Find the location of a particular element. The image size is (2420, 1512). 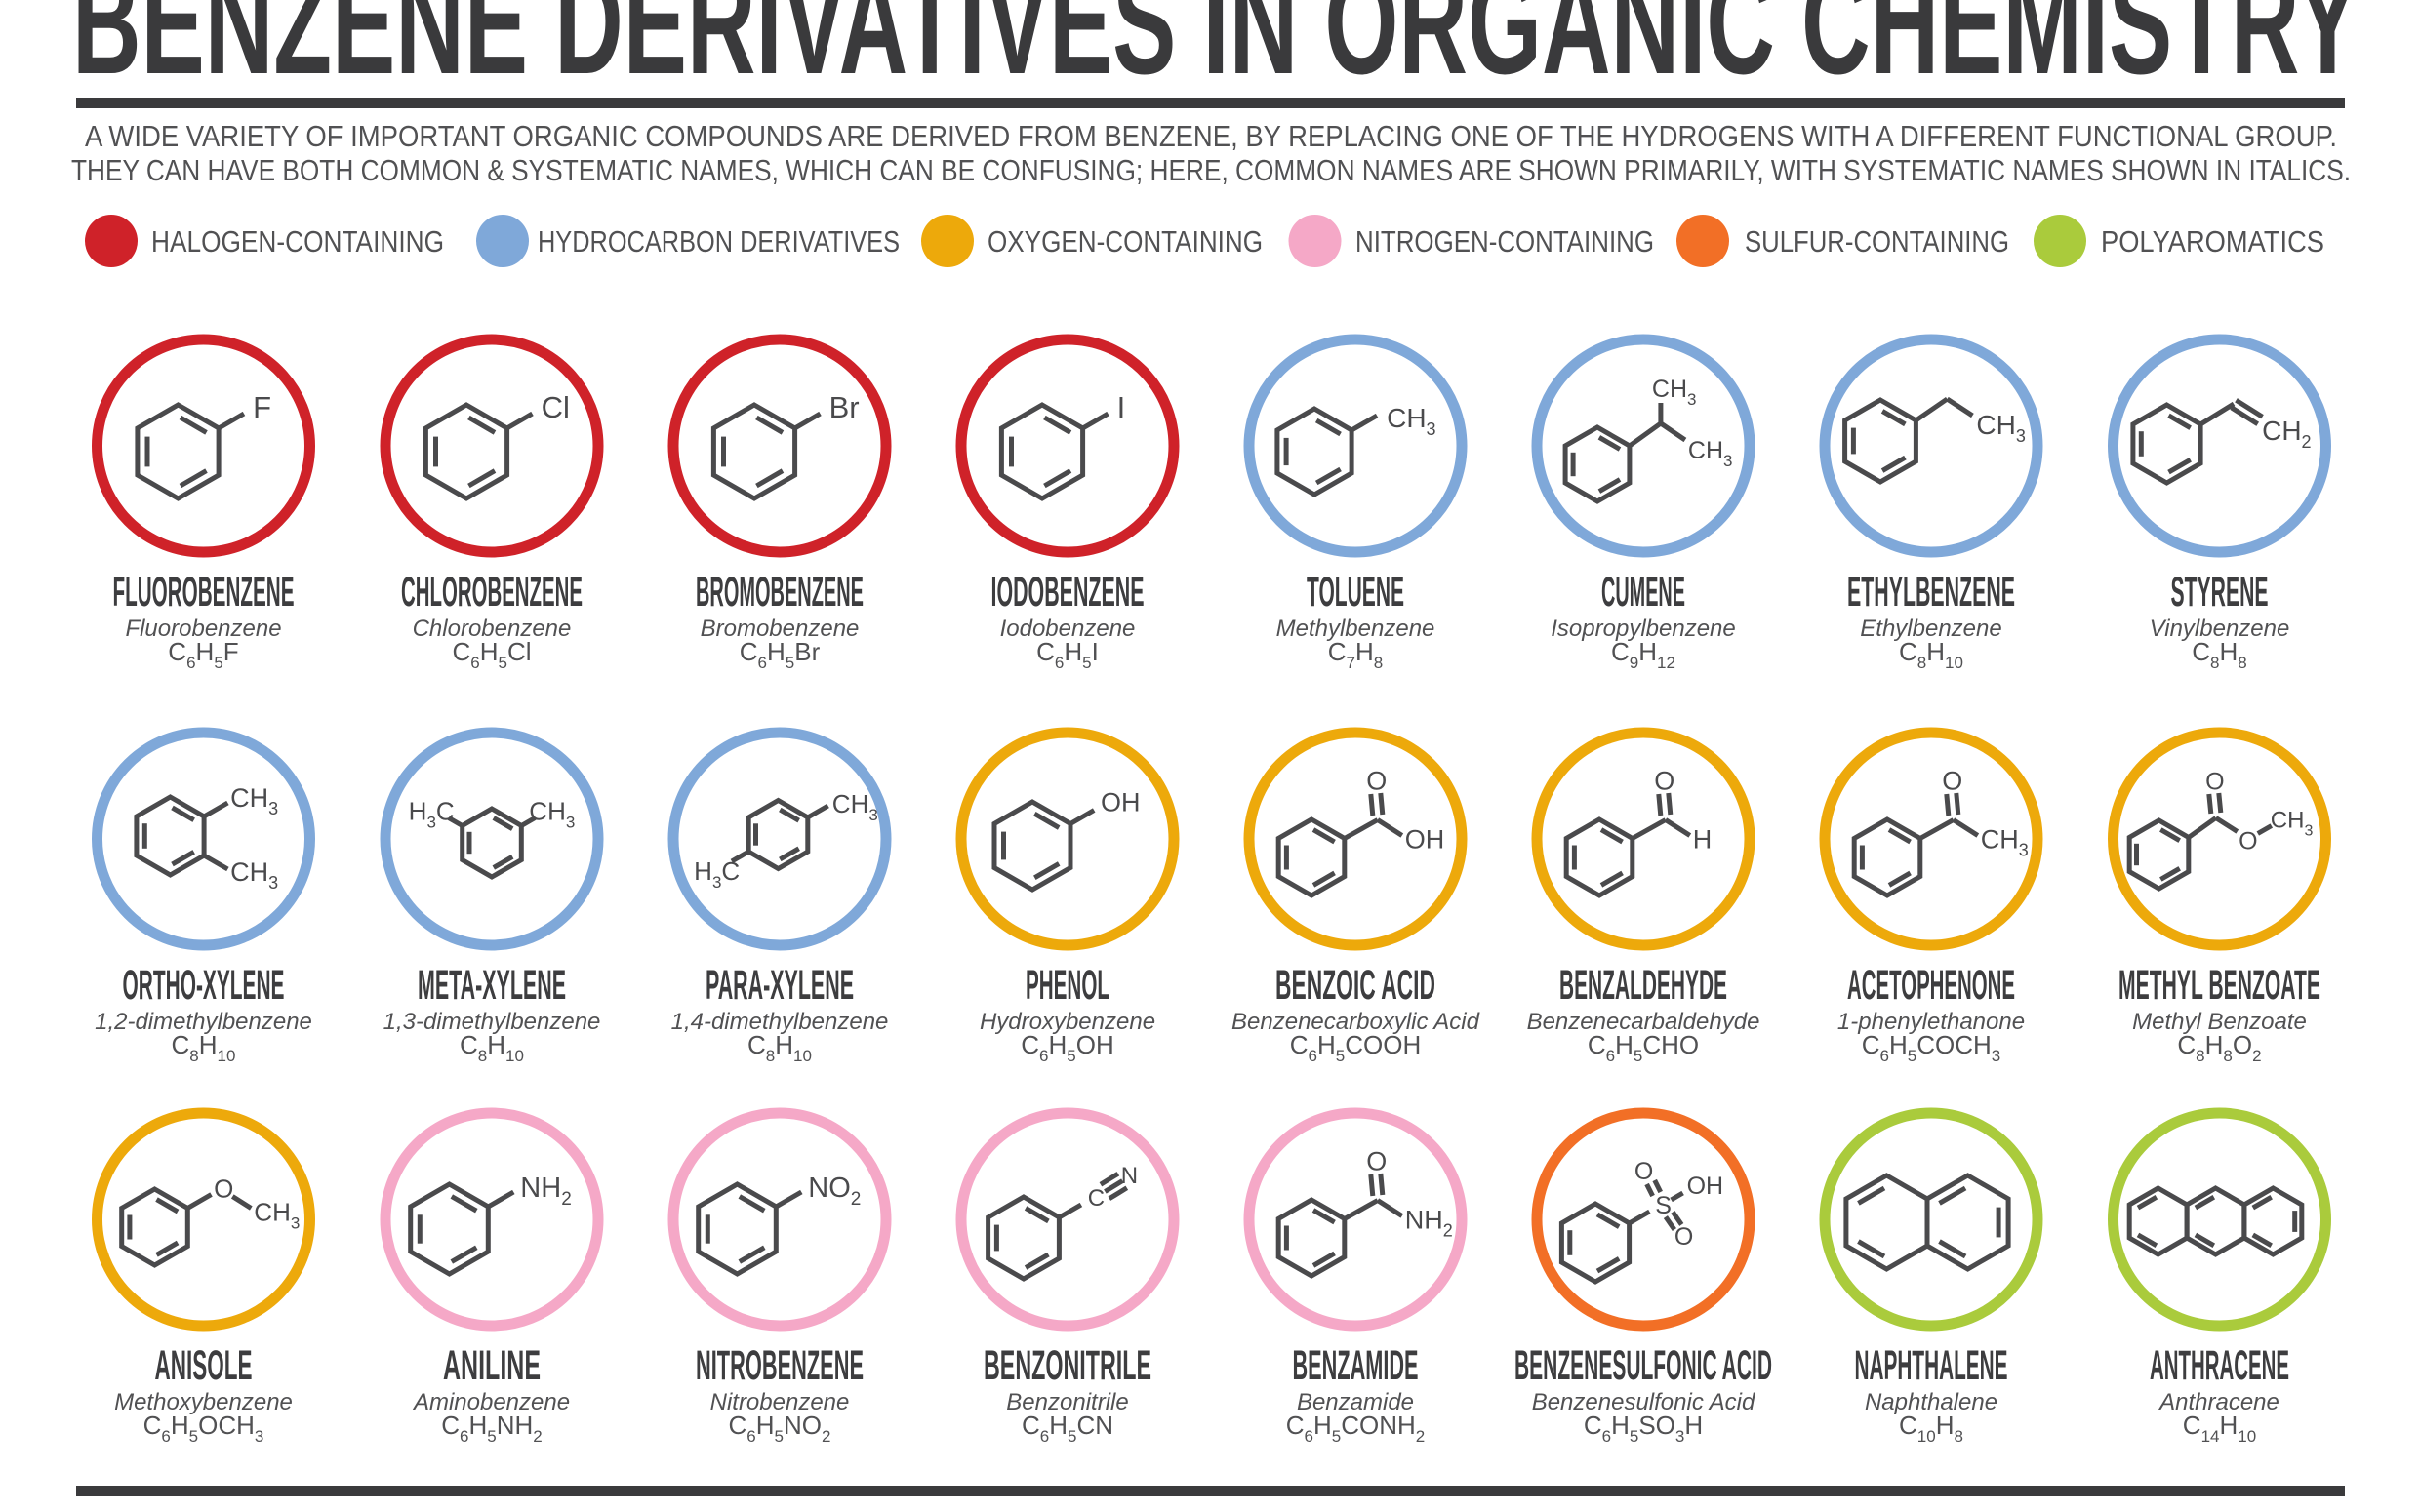

svg-text: I is located at coordinates (1121, 407).